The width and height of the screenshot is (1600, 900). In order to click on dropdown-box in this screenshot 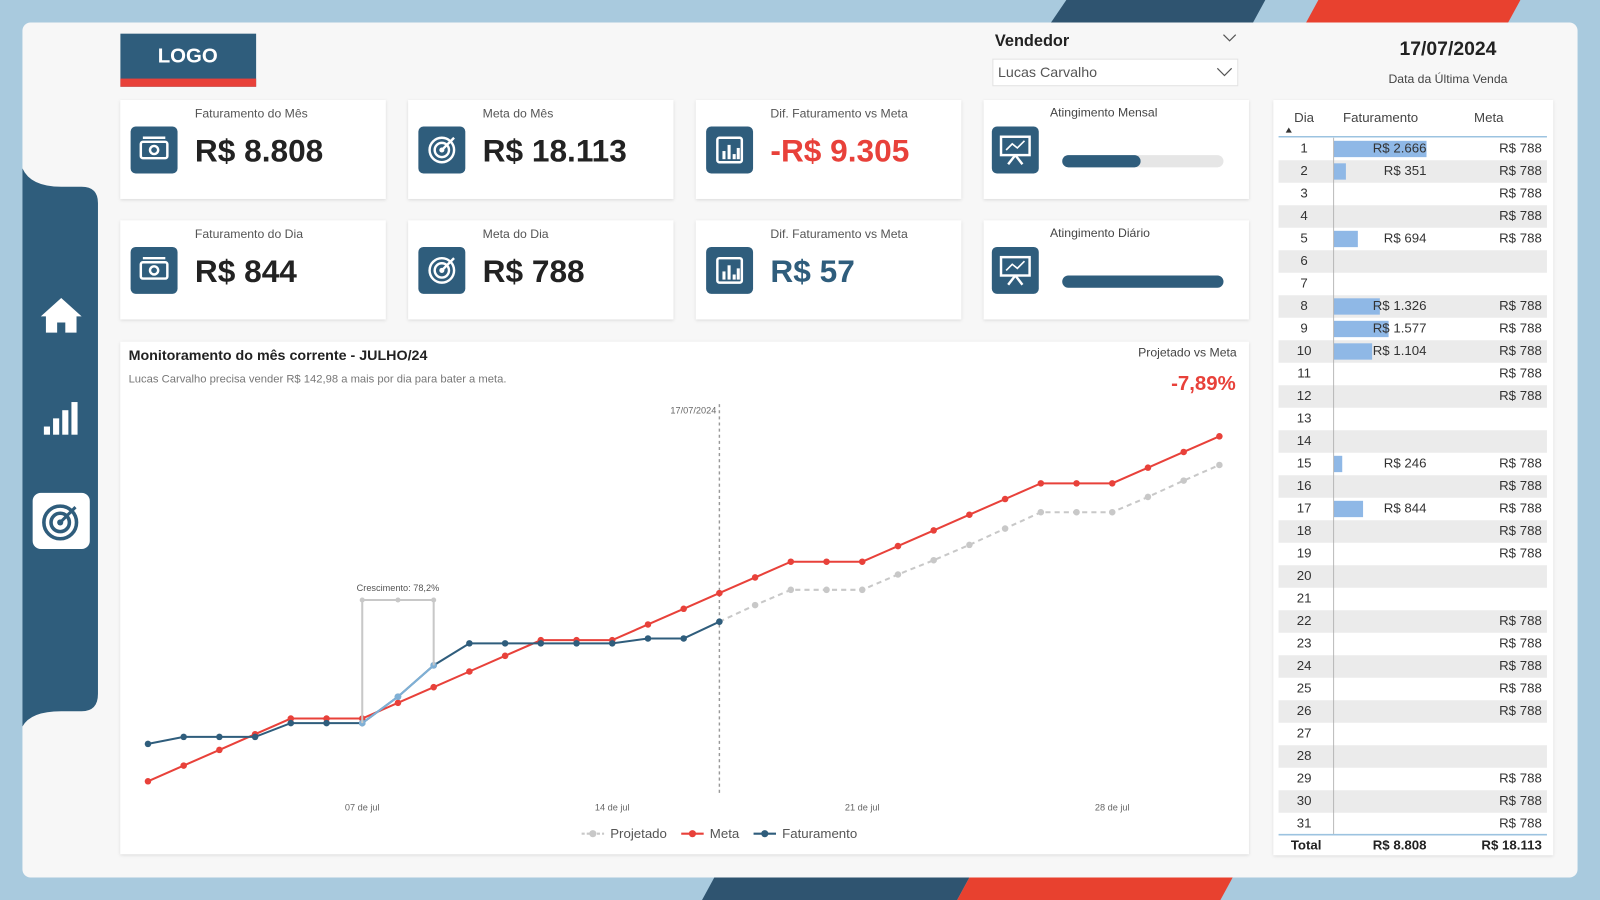, I will do `click(1115, 72)`.